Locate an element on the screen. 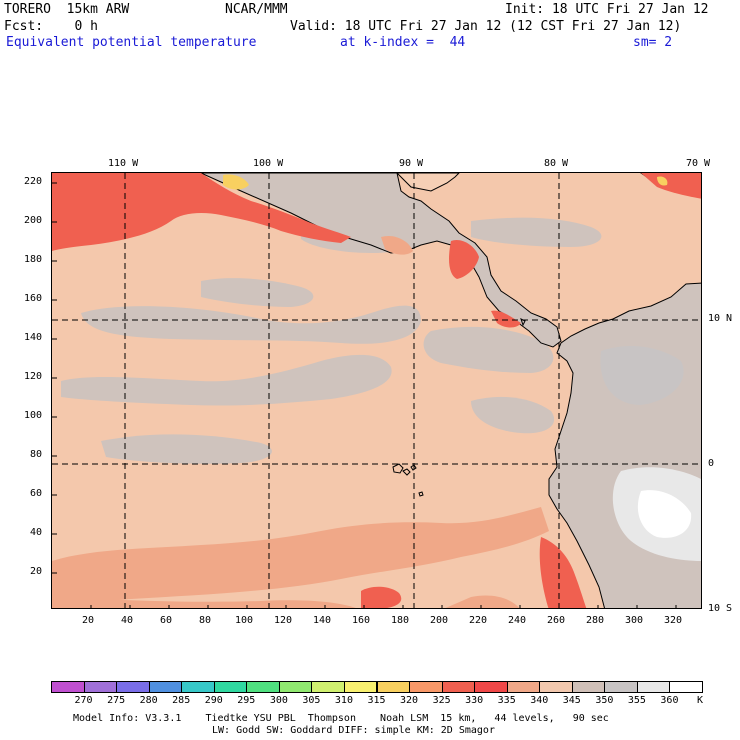 This screenshot has width=740, height=740. x-label: 80 is located at coordinates (205, 620).